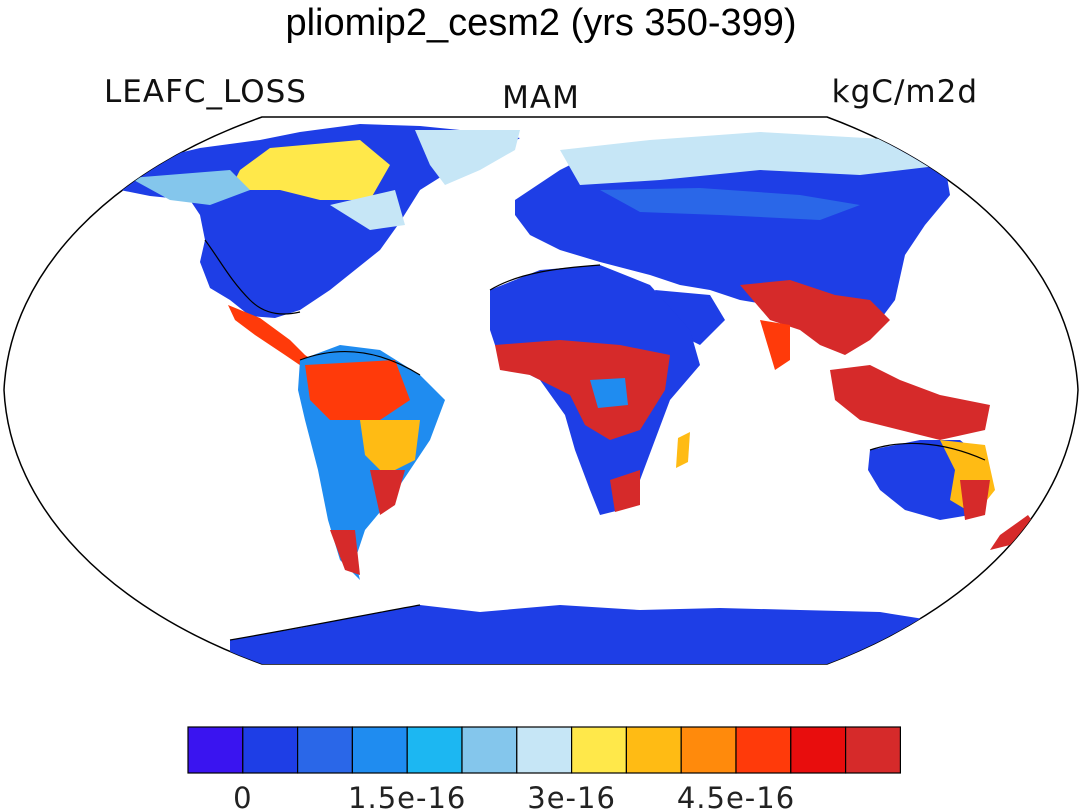  Describe the element at coordinates (904, 92) in the screenshot. I see `units-label: kgC/m2d` at that location.